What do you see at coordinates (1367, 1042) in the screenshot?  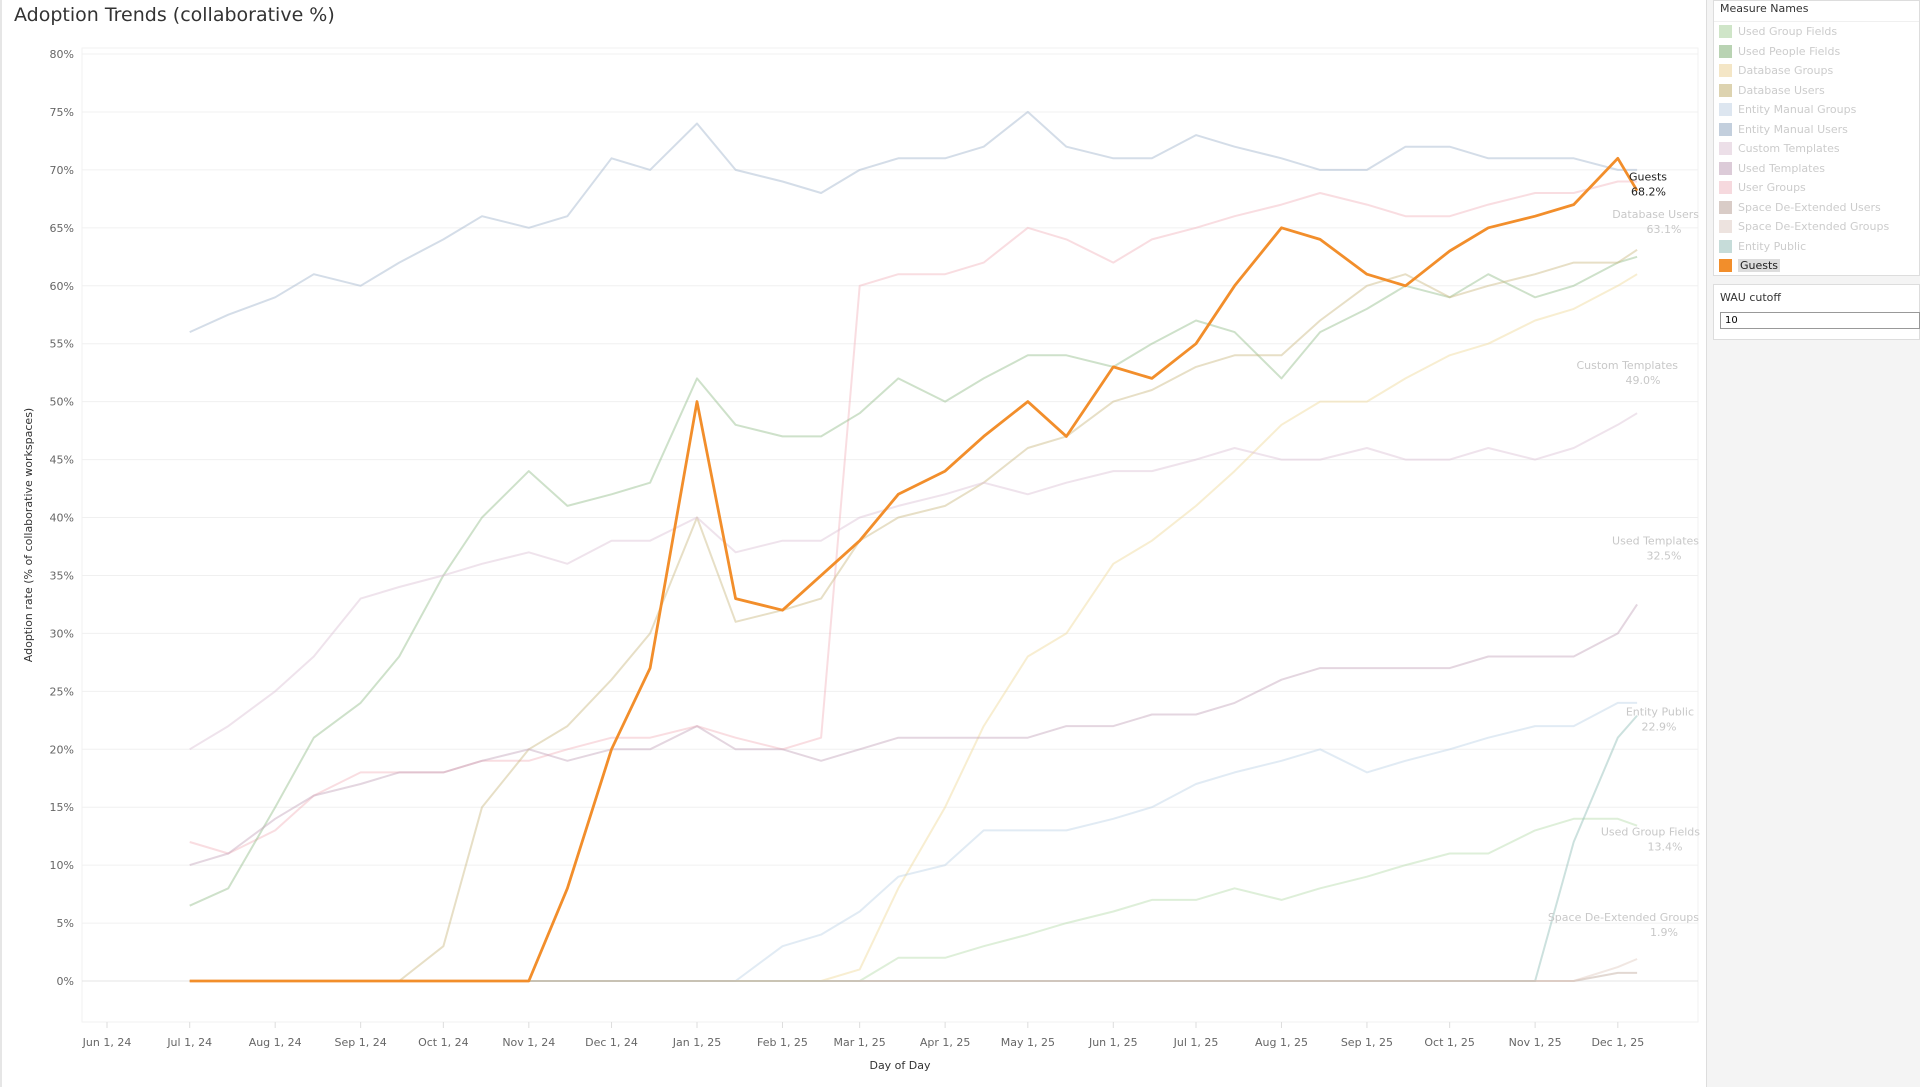 I see `x-tick-label: Sep 1, 25` at bounding box center [1367, 1042].